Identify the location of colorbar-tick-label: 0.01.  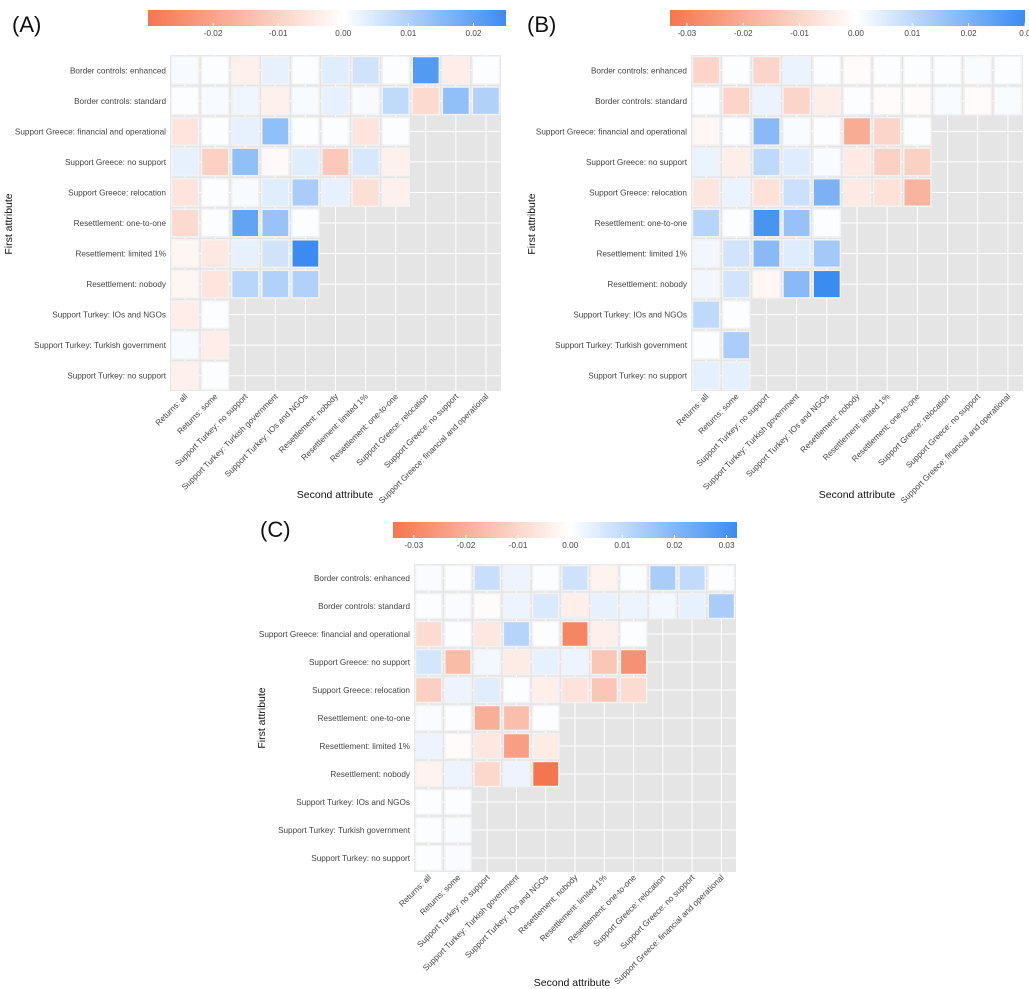
(912, 33).